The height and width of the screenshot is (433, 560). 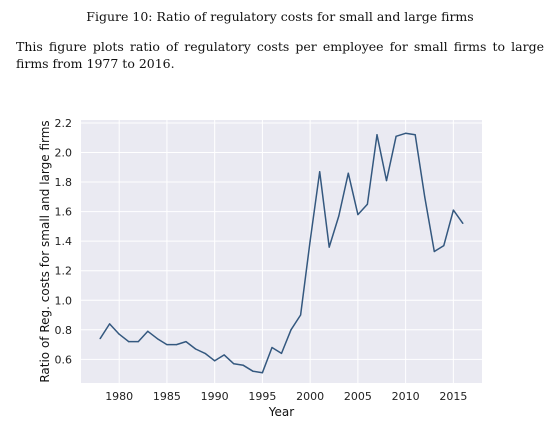 What do you see at coordinates (310, 396) in the screenshot?
I see `x-tick-label: 2000` at bounding box center [310, 396].